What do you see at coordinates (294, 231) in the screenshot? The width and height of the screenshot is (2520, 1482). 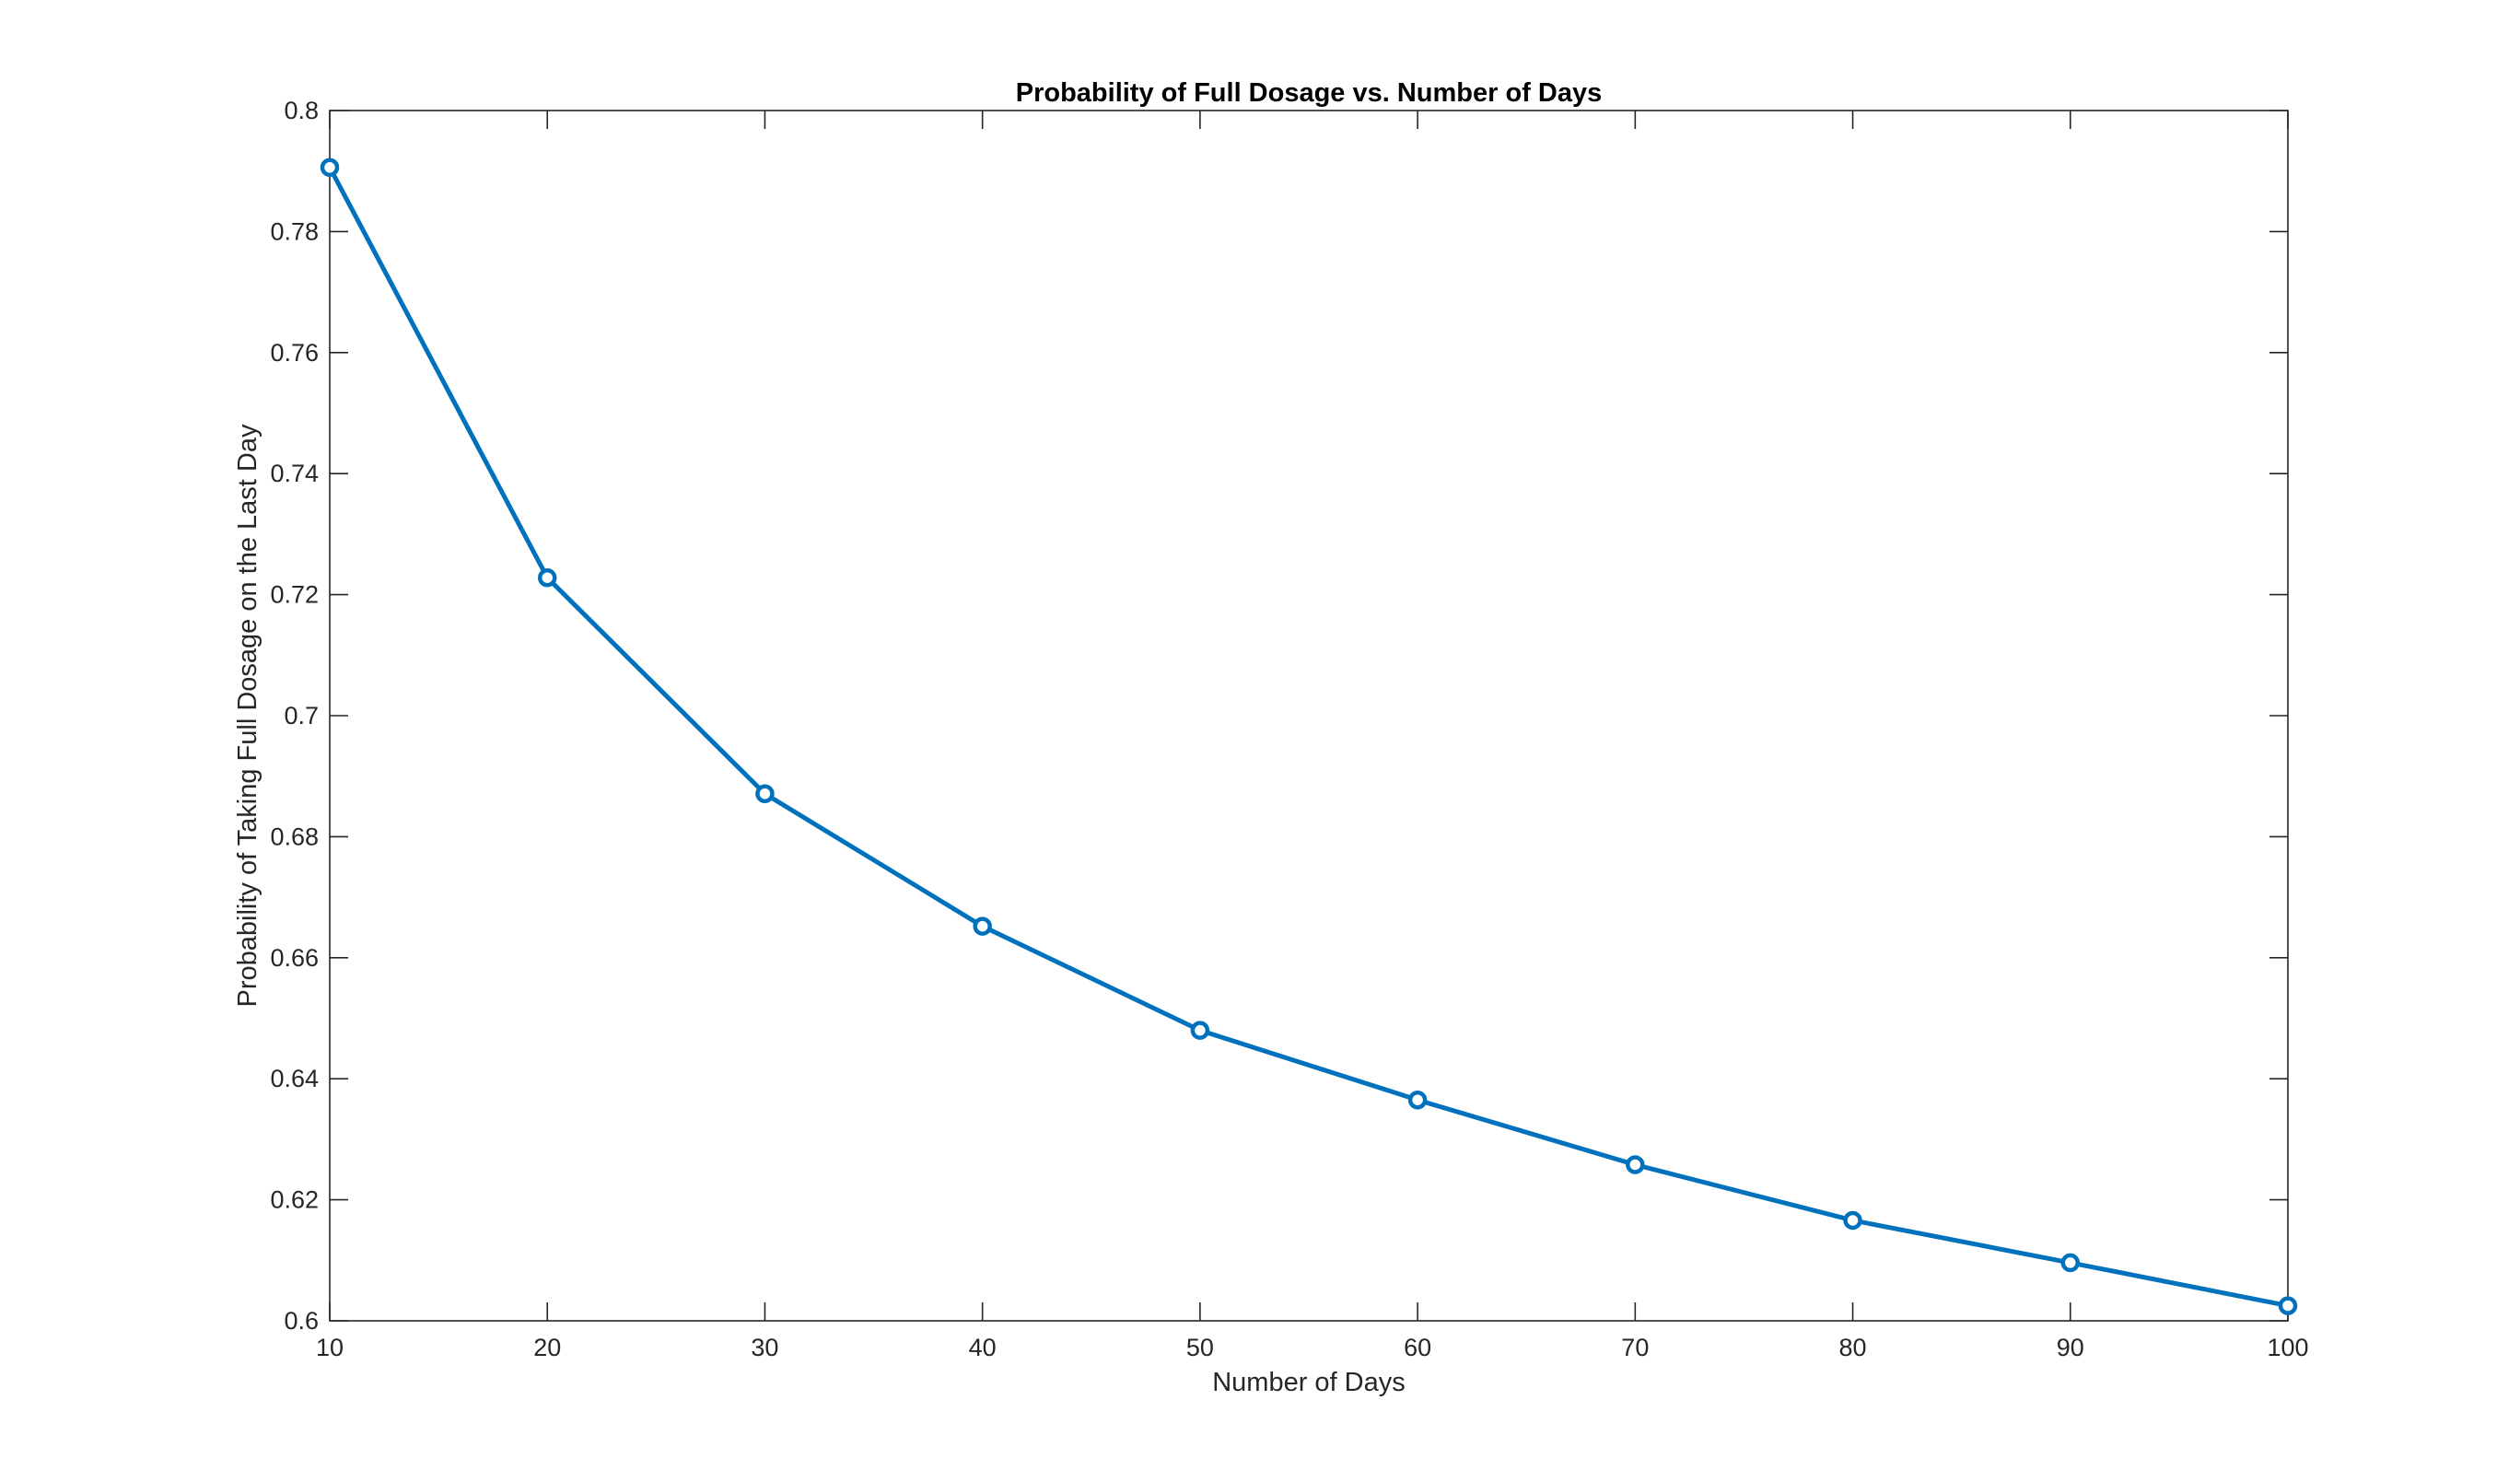 I see `y-tick-label: 0.78` at bounding box center [294, 231].